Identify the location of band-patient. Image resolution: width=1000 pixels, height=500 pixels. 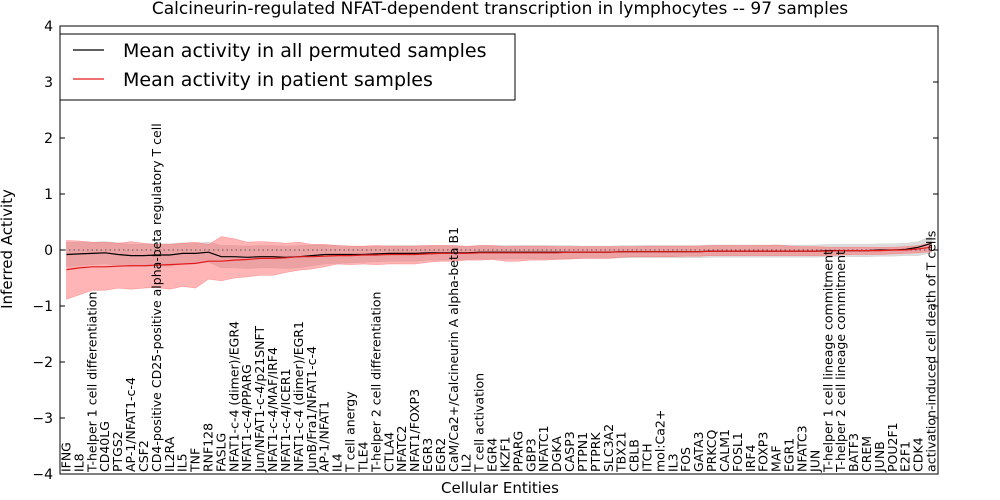
(499, 268).